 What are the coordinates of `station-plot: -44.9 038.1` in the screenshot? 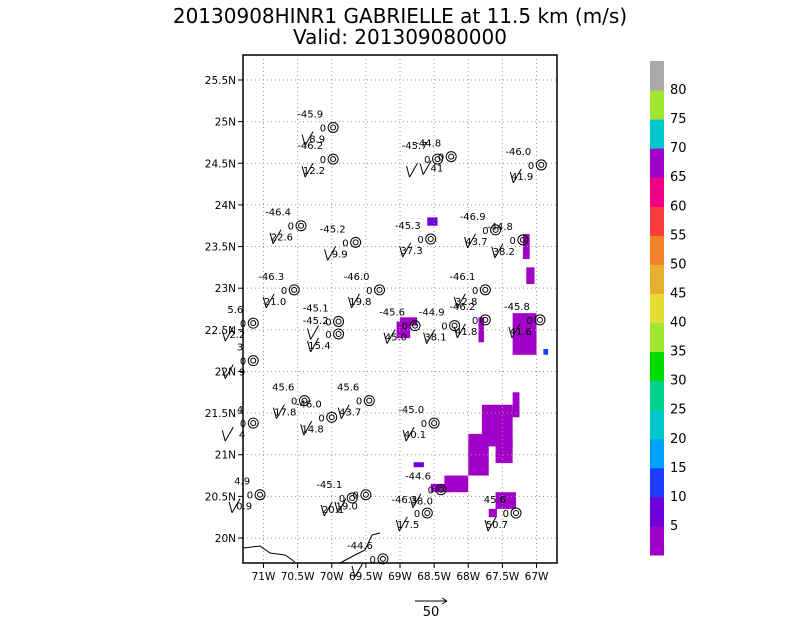 It's located at (440, 326).